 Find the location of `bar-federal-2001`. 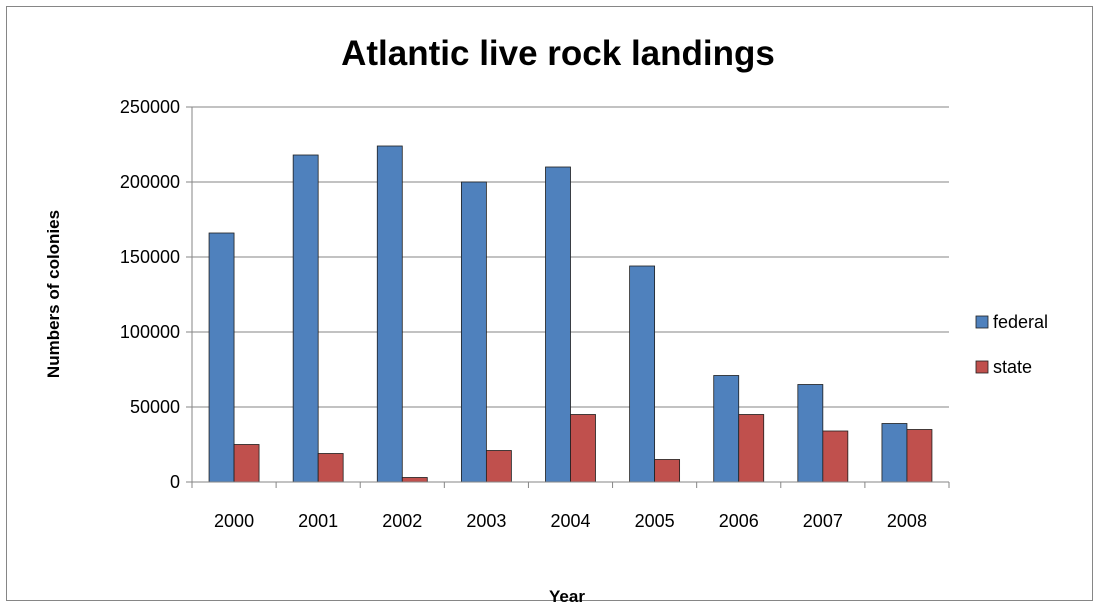

bar-federal-2001 is located at coordinates (305, 318).